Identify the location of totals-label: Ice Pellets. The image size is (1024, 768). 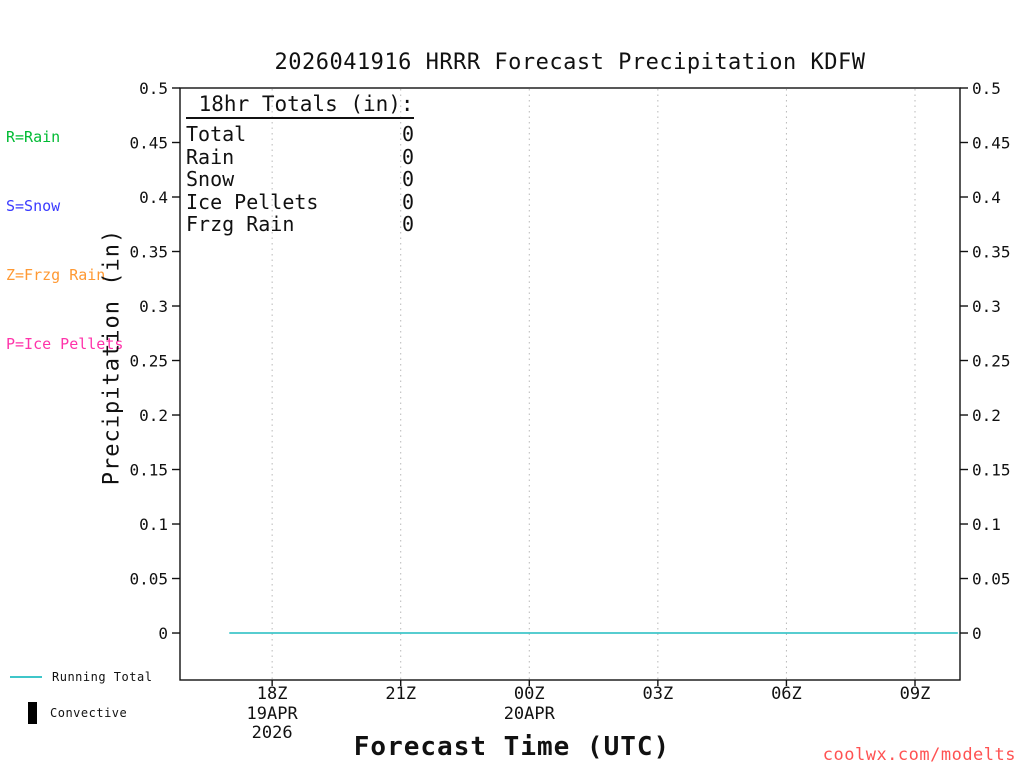
(252, 201).